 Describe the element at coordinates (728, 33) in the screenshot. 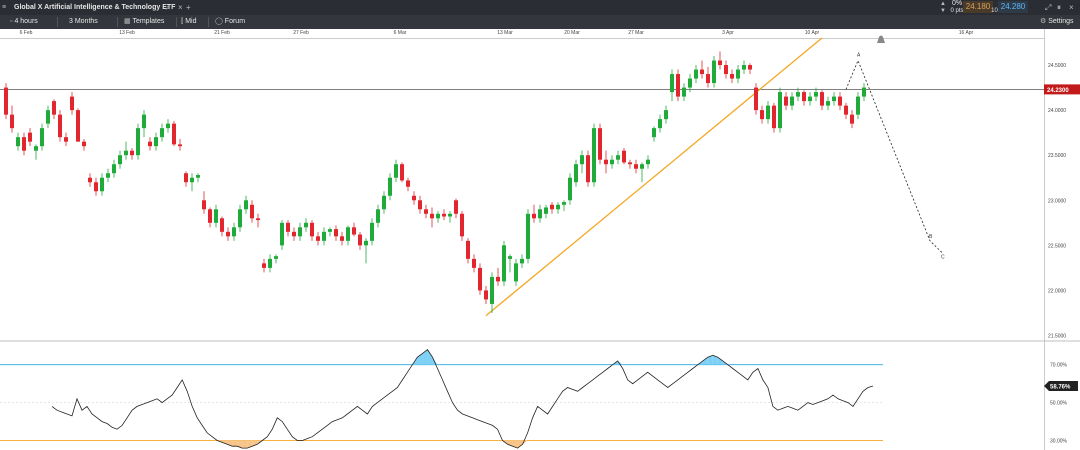

I see `date-tick-label: 3 Apr` at that location.